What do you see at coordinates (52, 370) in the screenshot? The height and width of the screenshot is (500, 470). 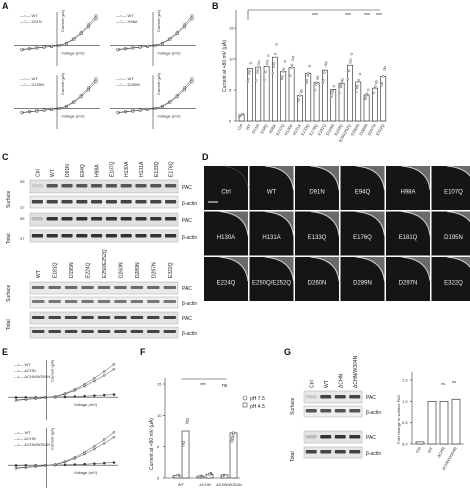 I see `iv-e1-ylabel: Current (µA)` at bounding box center [52, 370].